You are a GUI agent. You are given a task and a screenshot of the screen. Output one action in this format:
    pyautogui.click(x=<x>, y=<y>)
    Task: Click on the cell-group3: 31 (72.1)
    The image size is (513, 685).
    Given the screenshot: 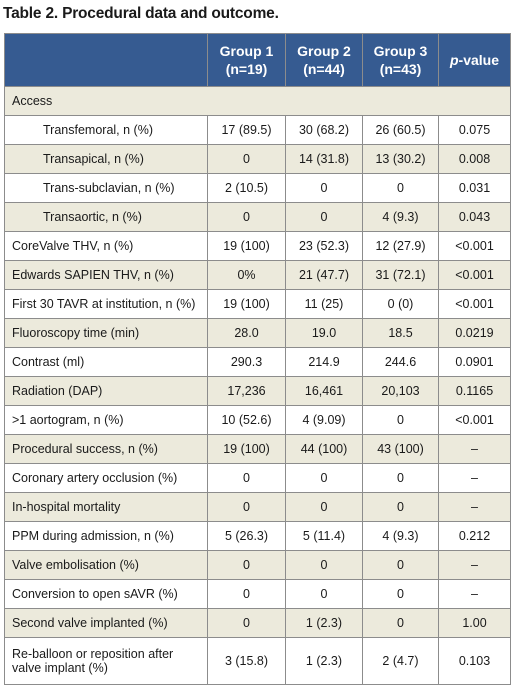 What is the action you would take?
    pyautogui.click(x=400, y=275)
    